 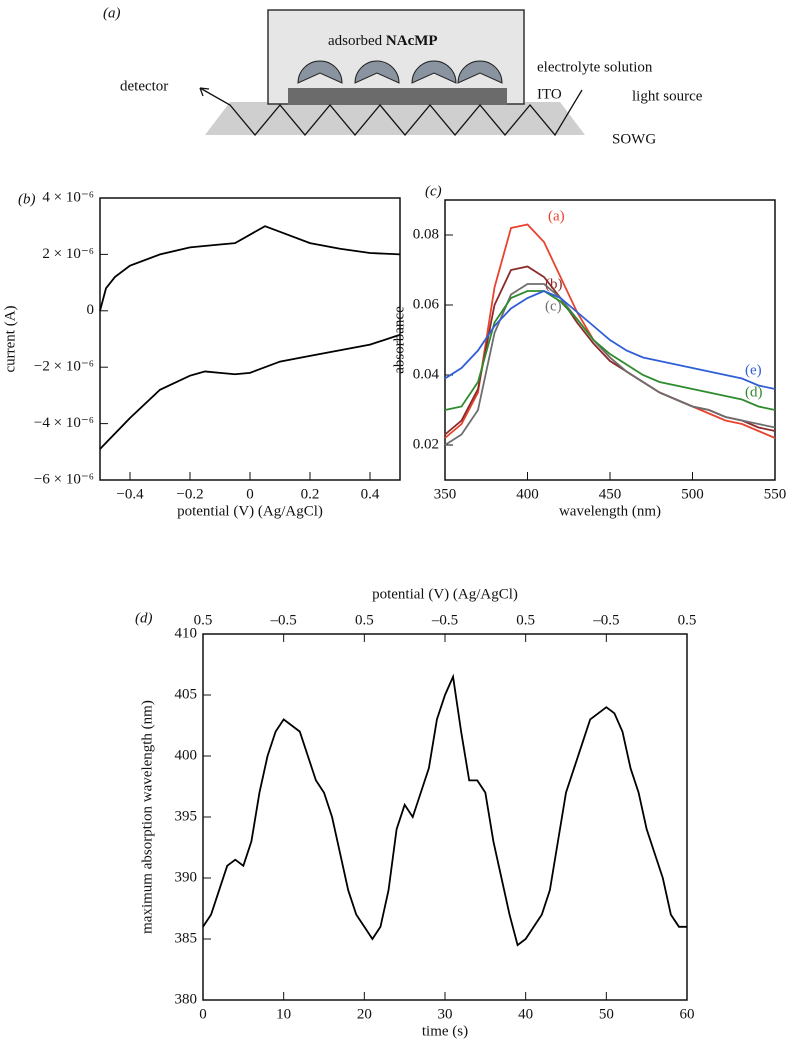 I want to click on x-tick-label: 50, so click(x=606, y=1014).